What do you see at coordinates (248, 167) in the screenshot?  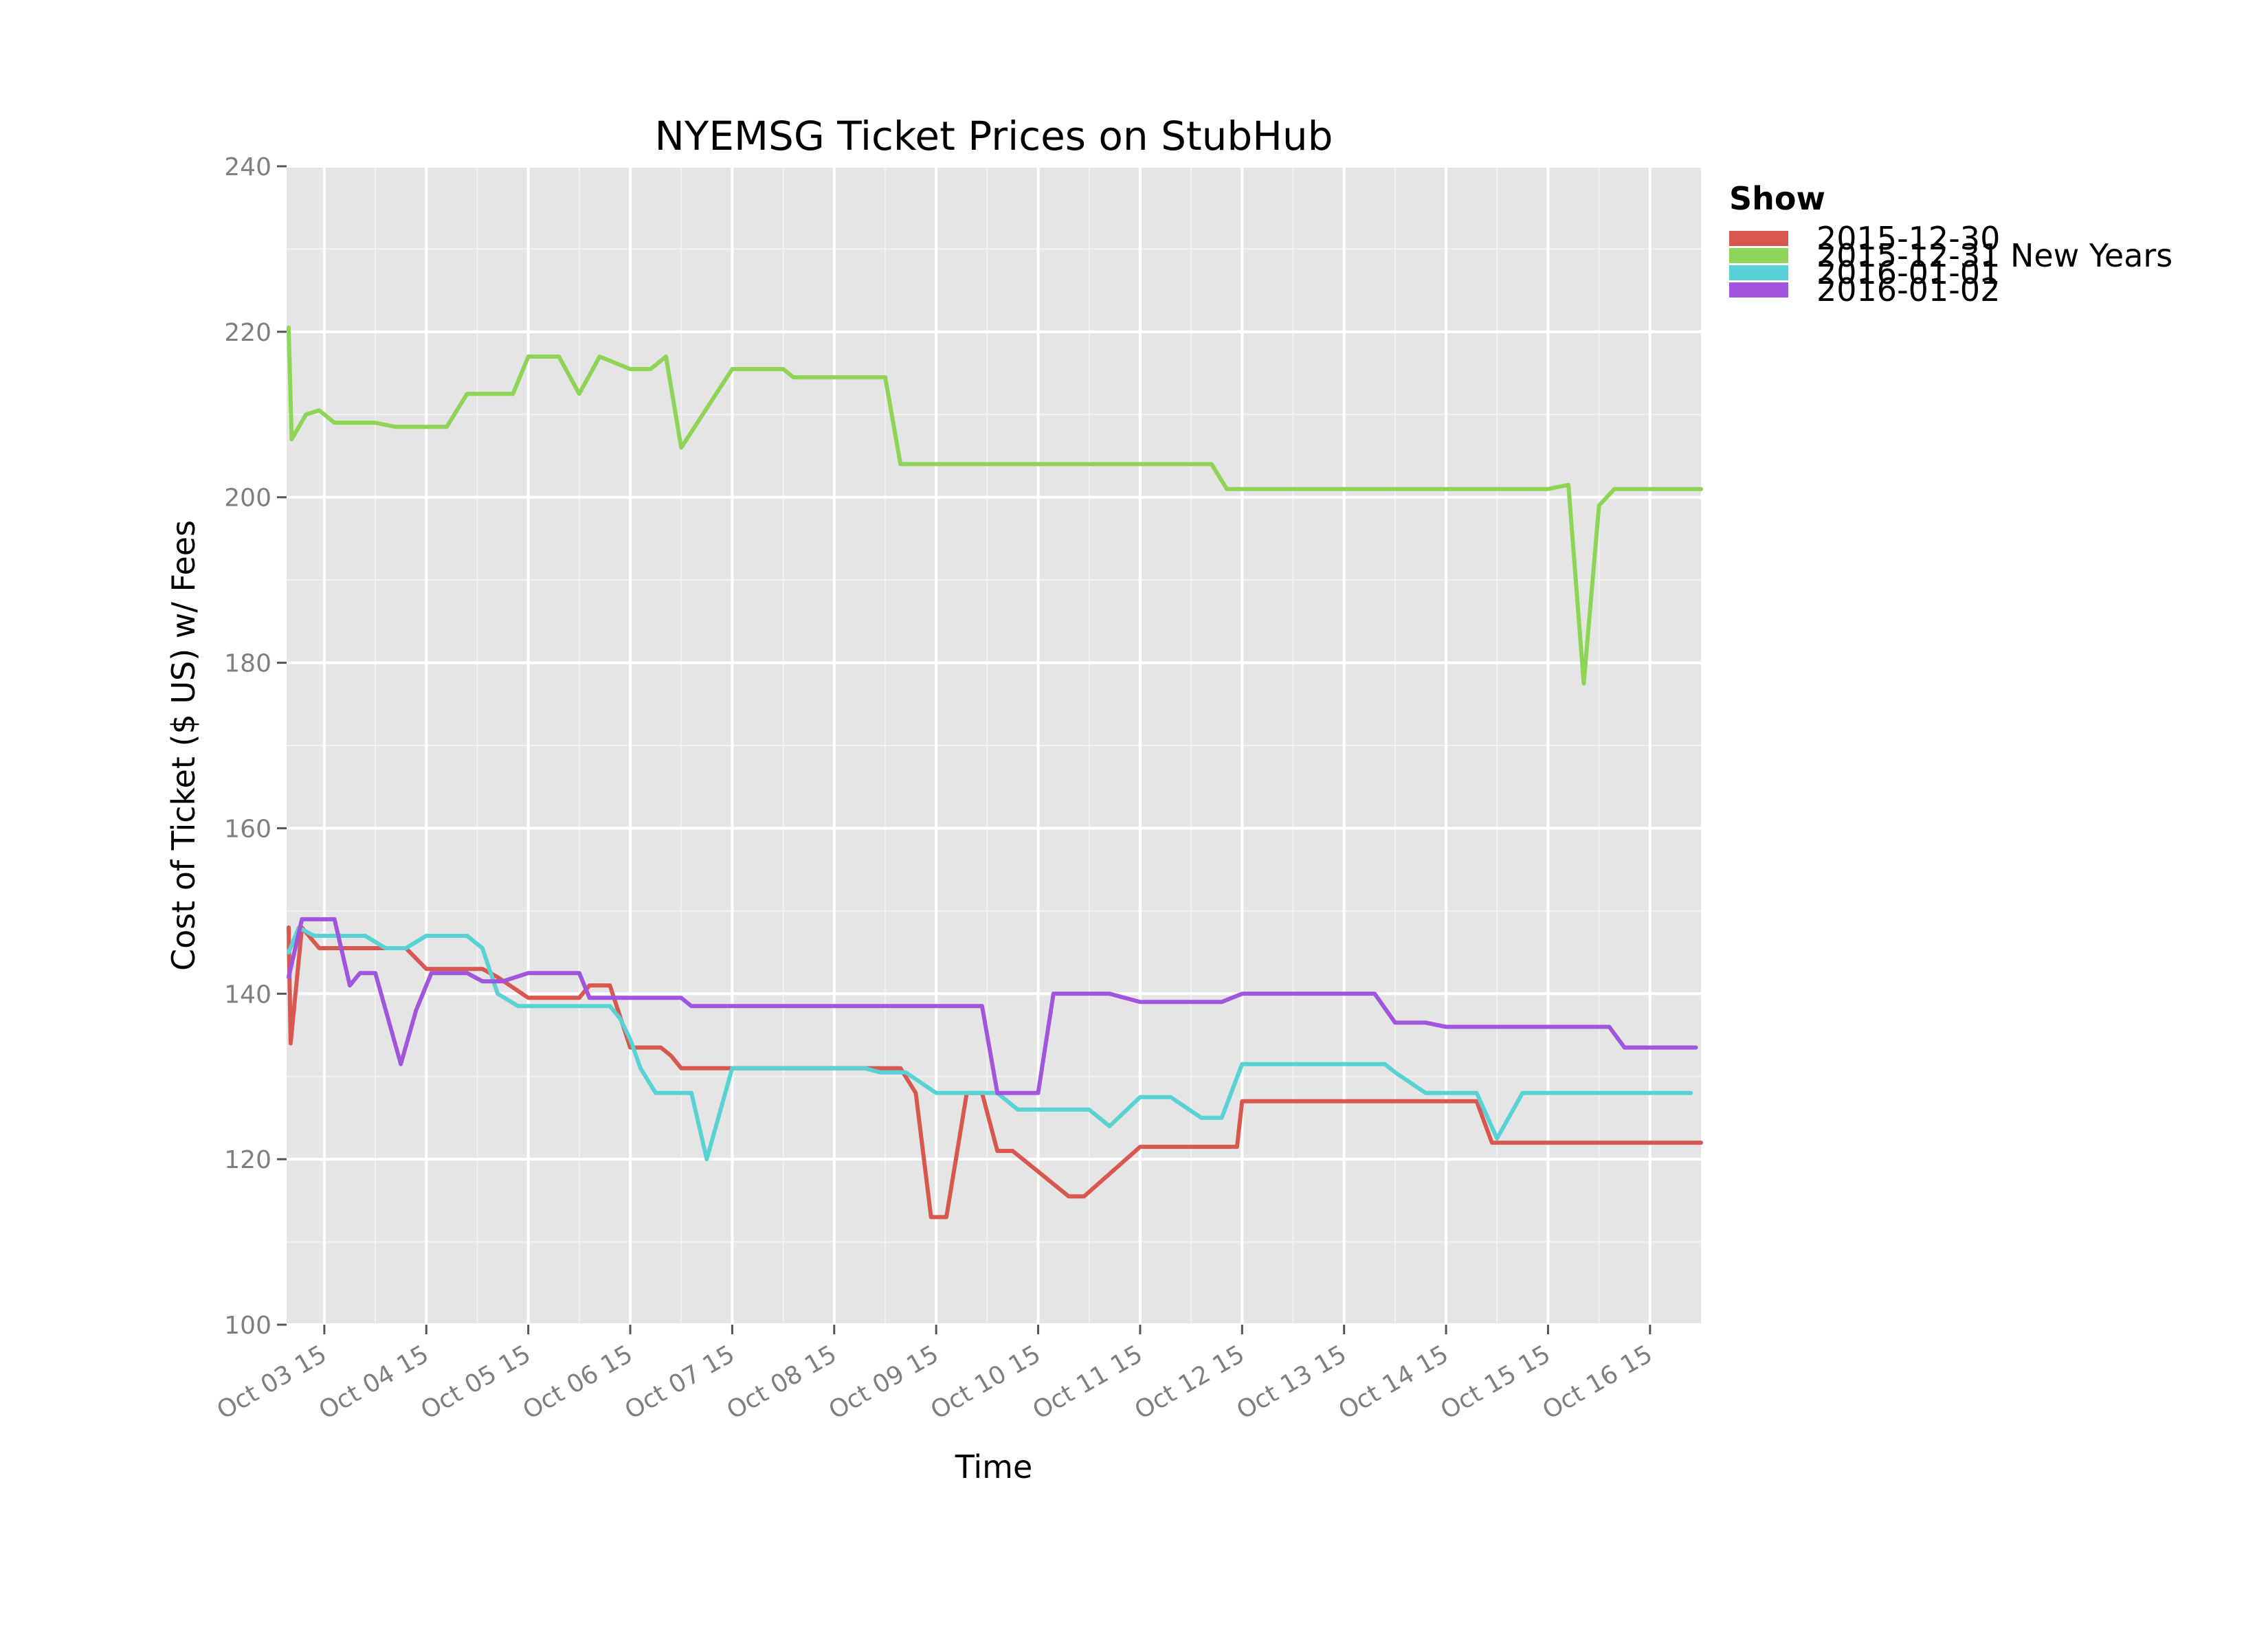 I see `y-tick-label: 240` at bounding box center [248, 167].